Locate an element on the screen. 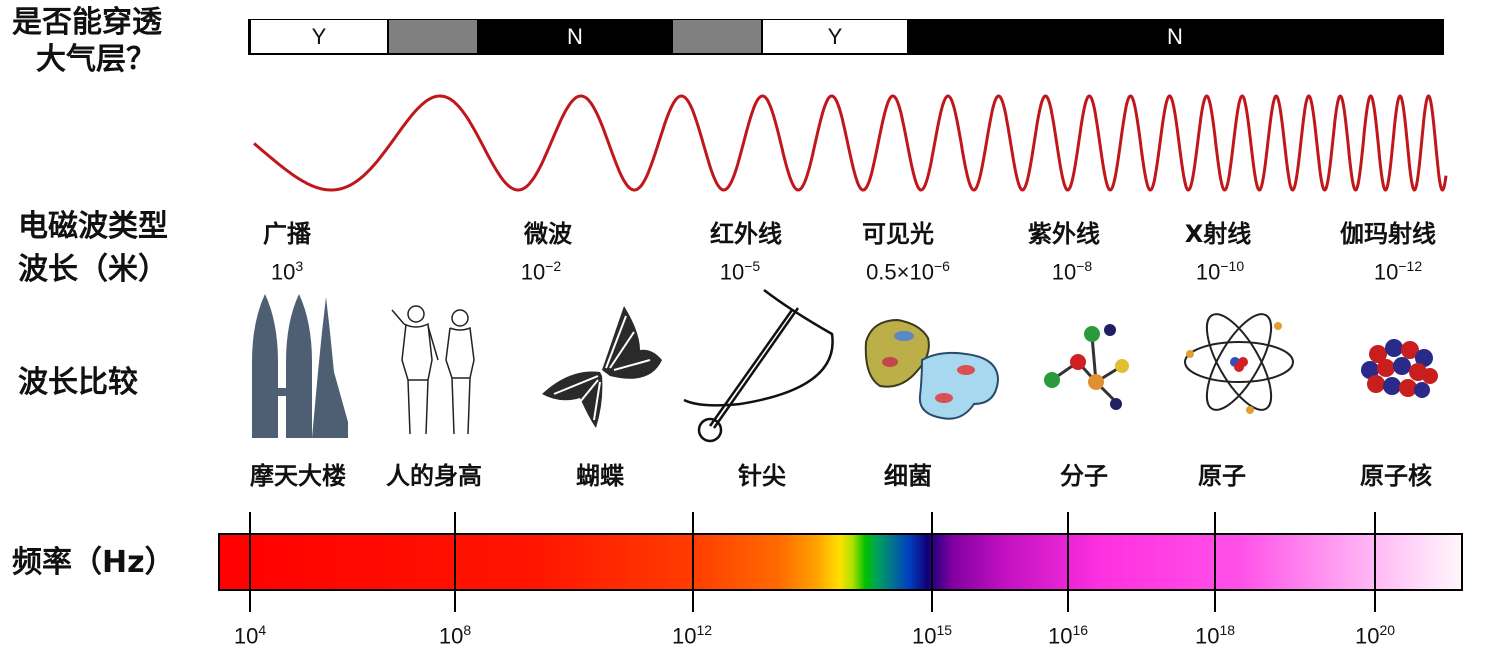 This screenshot has width=1492, height=663. frequency-label: 104 is located at coordinates (250, 635).